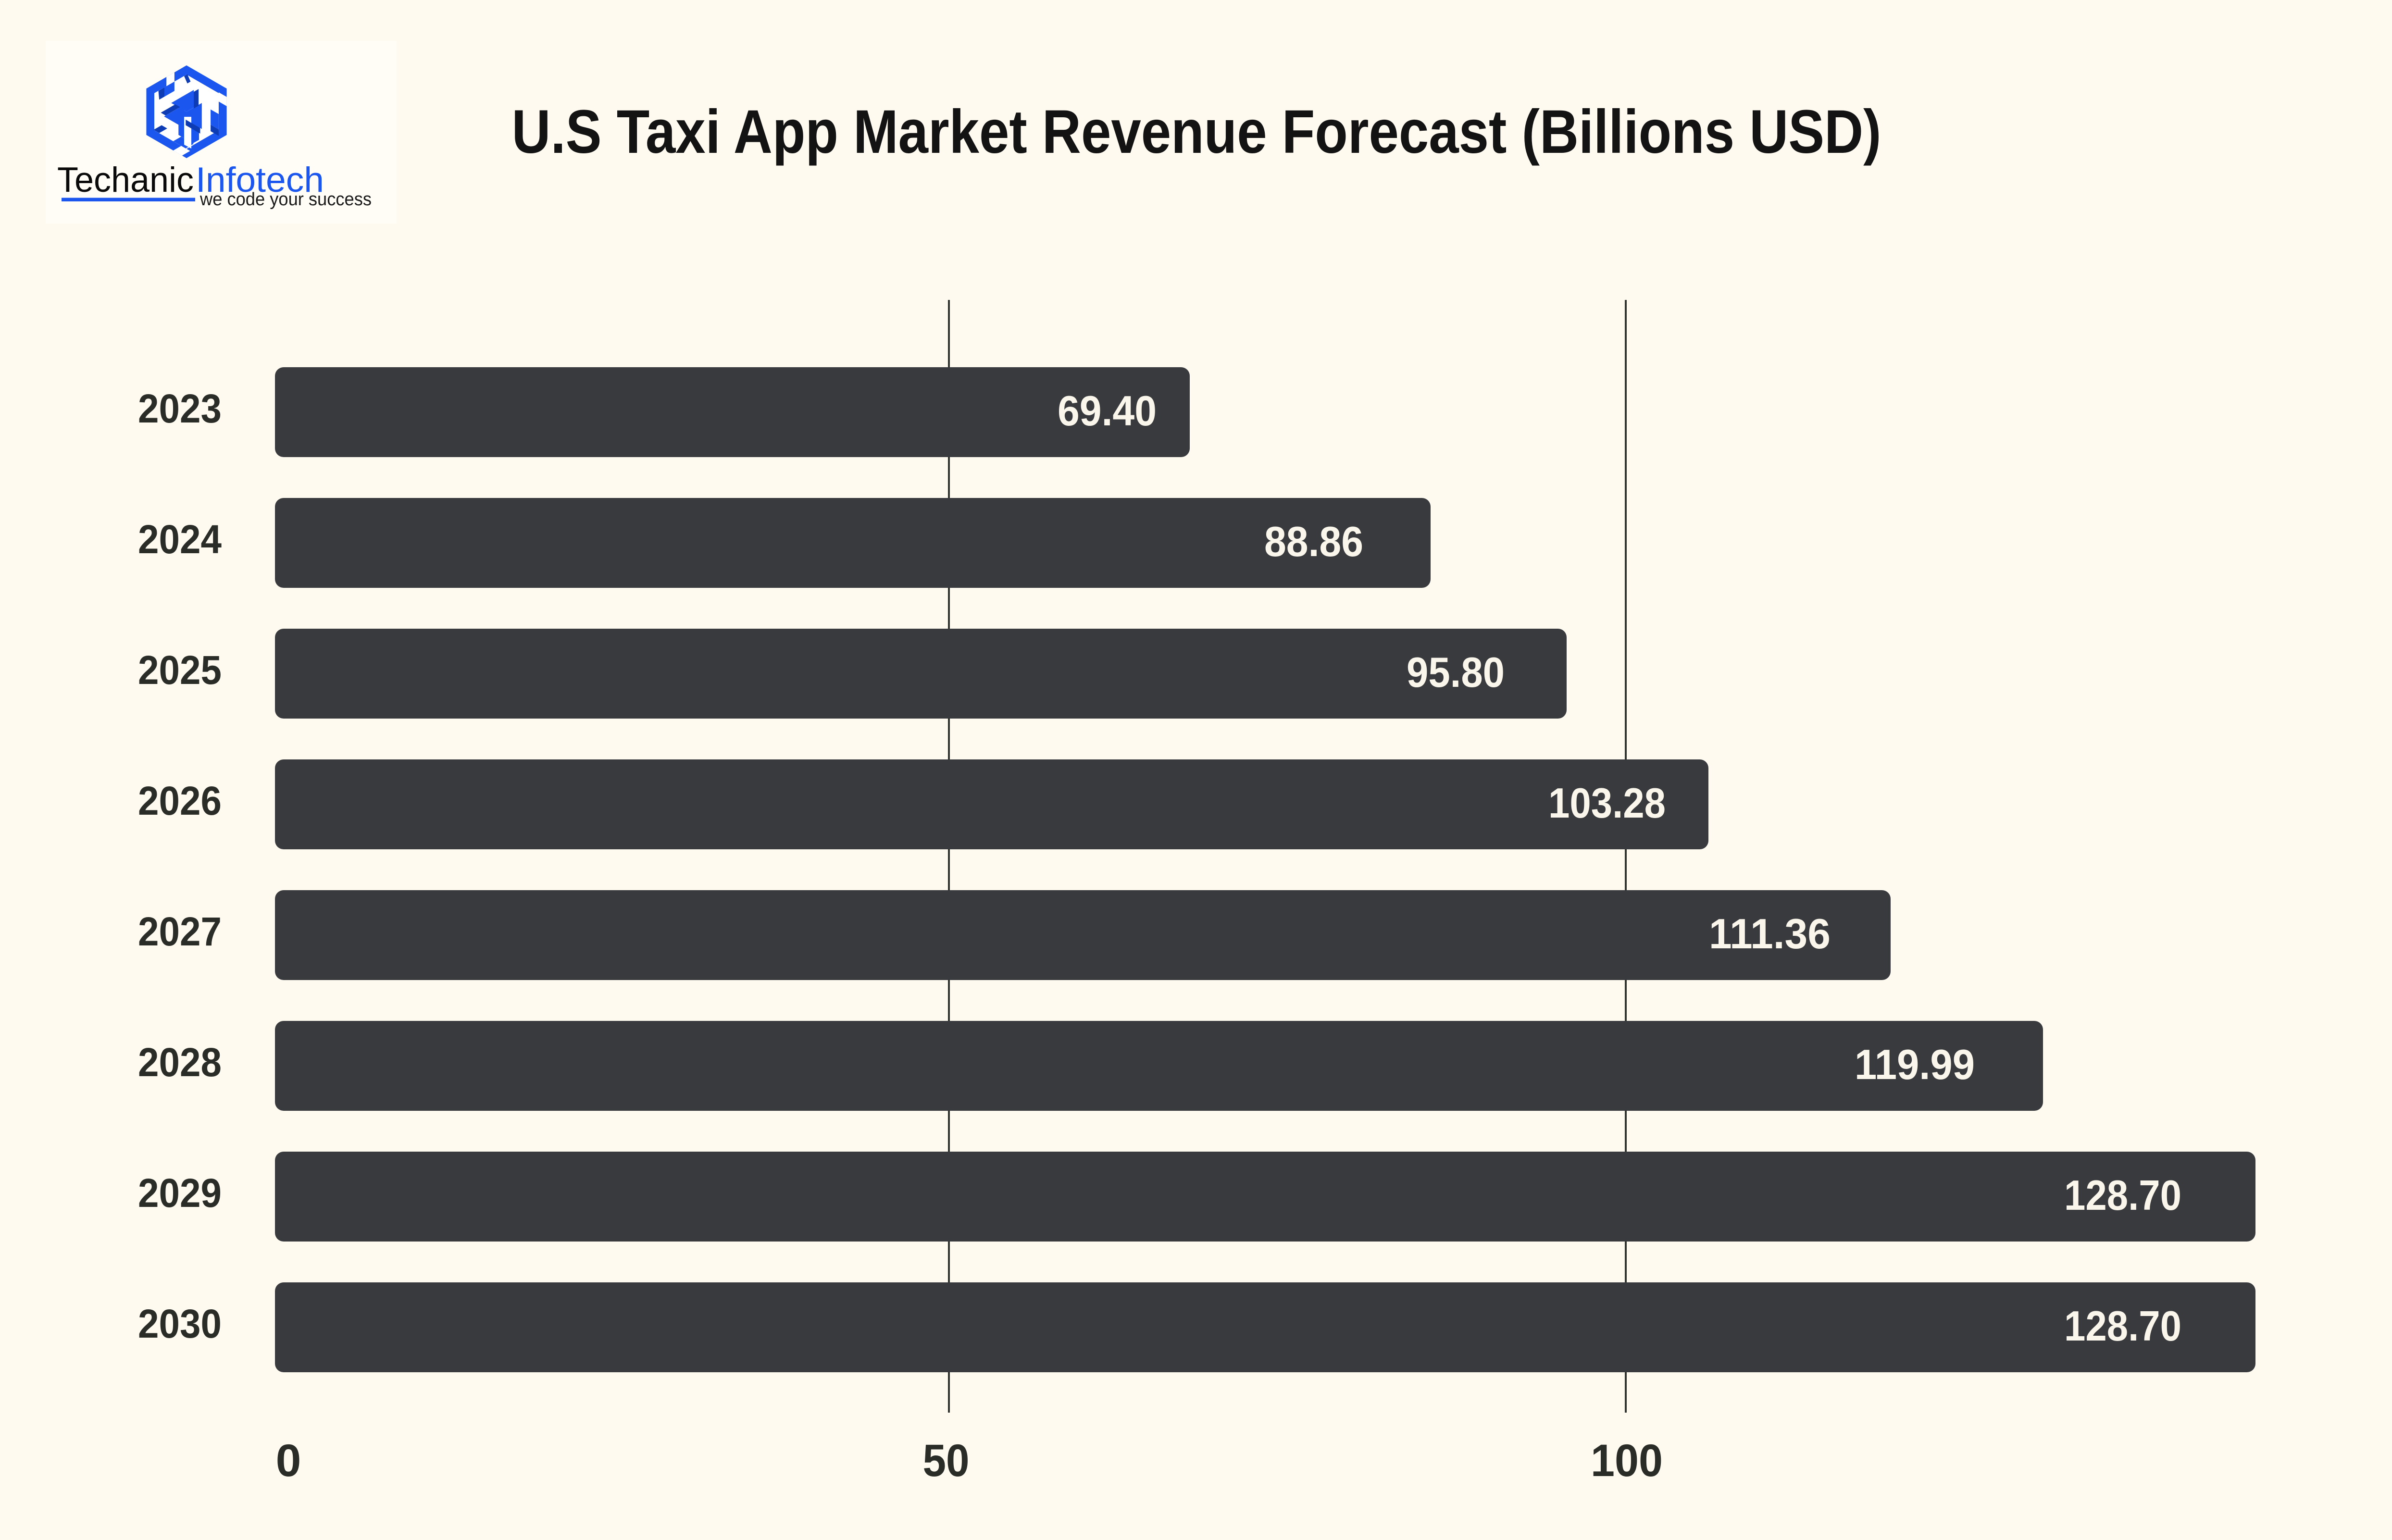 The image size is (2392, 1540). What do you see at coordinates (260, 180) in the screenshot?
I see `svg-text: Infotech` at bounding box center [260, 180].